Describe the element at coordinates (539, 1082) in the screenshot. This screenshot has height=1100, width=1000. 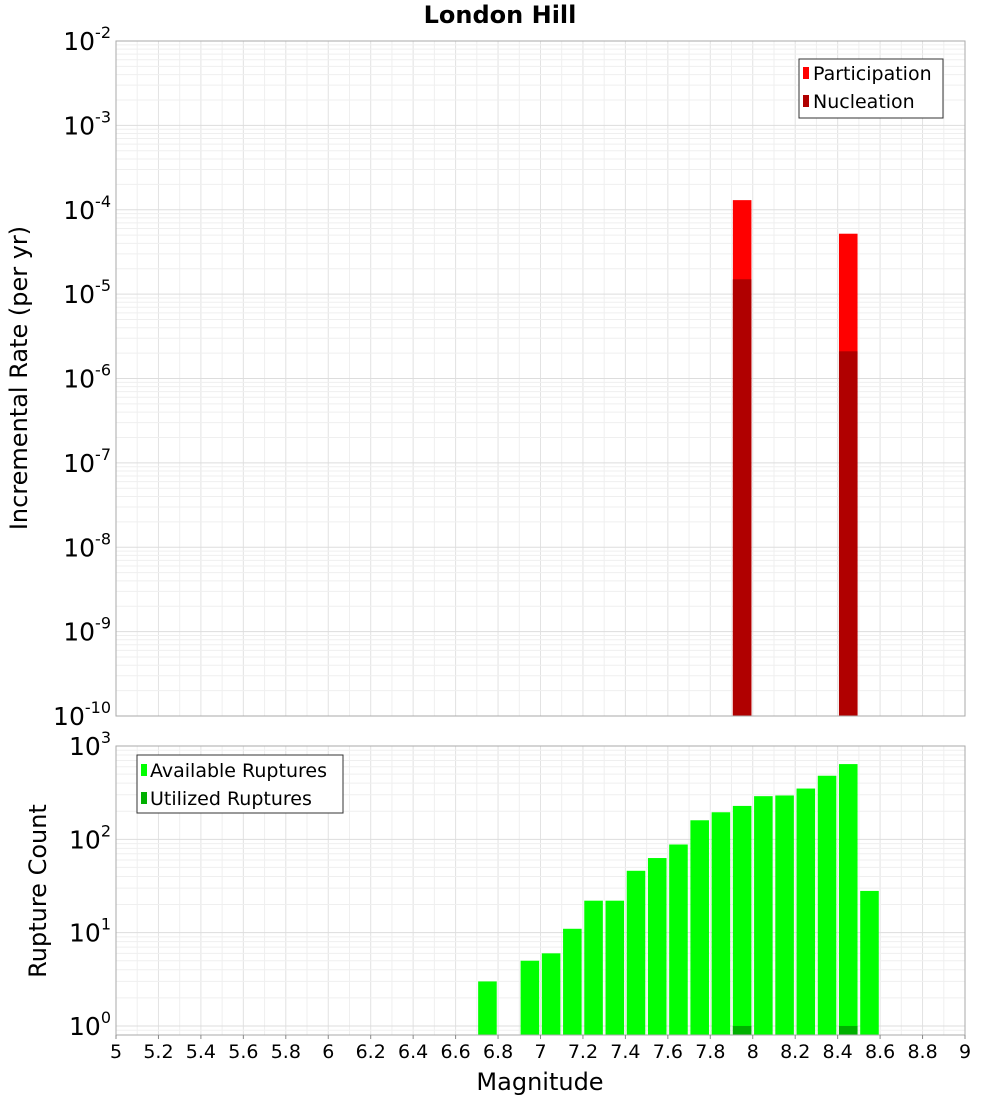
I see `x-axis-label: Magnitude` at that location.